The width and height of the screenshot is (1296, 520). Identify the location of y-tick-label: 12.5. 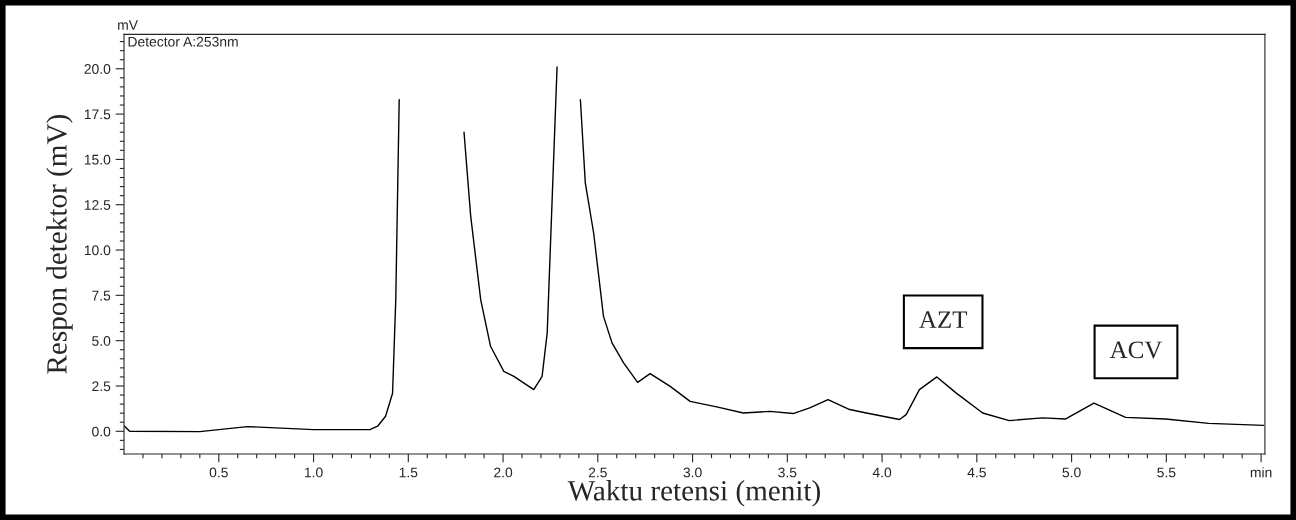
(97, 205).